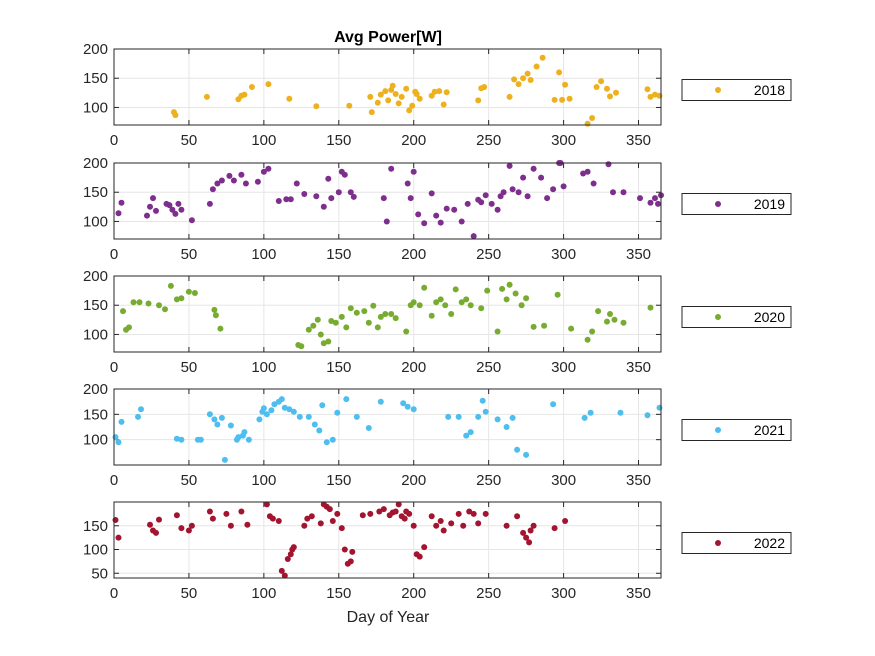 This screenshot has width=875, height=656. I want to click on y-tick-label: 100, so click(95, 550).